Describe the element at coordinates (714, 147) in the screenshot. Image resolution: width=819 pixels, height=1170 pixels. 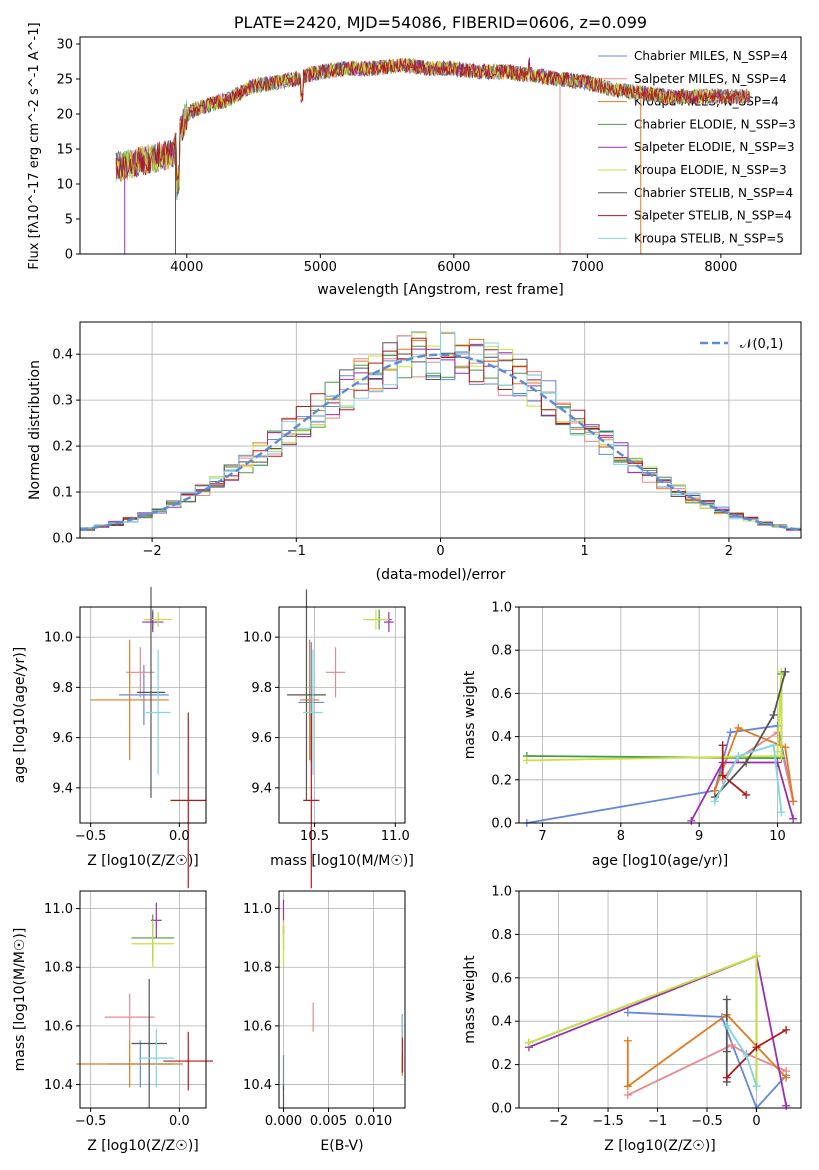
I see `legend-entry: Salpeter ELODIE, N_SSP=3` at that location.